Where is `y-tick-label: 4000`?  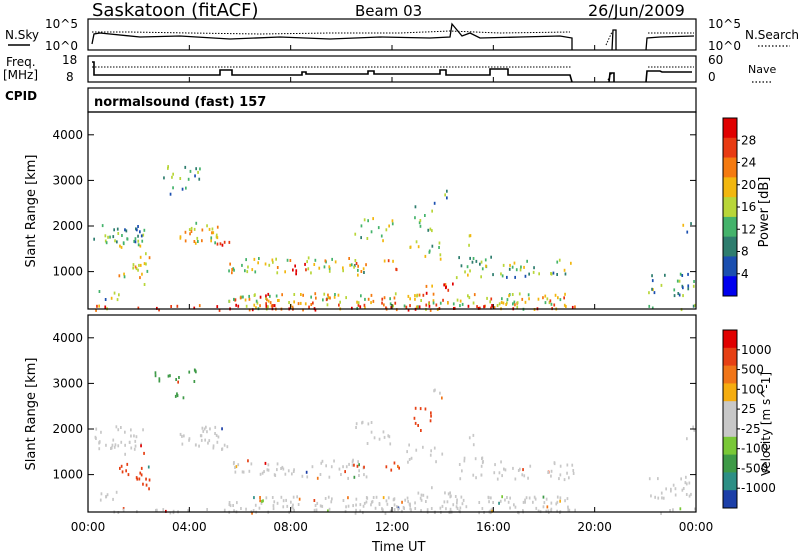
y-tick-label: 4000 is located at coordinates (67, 338).